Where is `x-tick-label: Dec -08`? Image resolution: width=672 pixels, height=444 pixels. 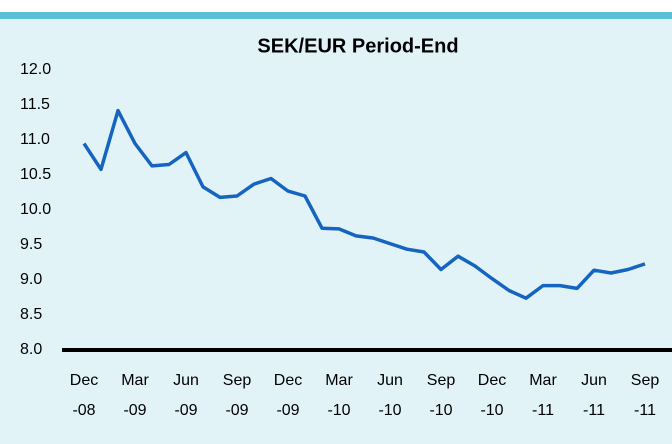 x-tick-label: Dec -08 is located at coordinates (84, 395).